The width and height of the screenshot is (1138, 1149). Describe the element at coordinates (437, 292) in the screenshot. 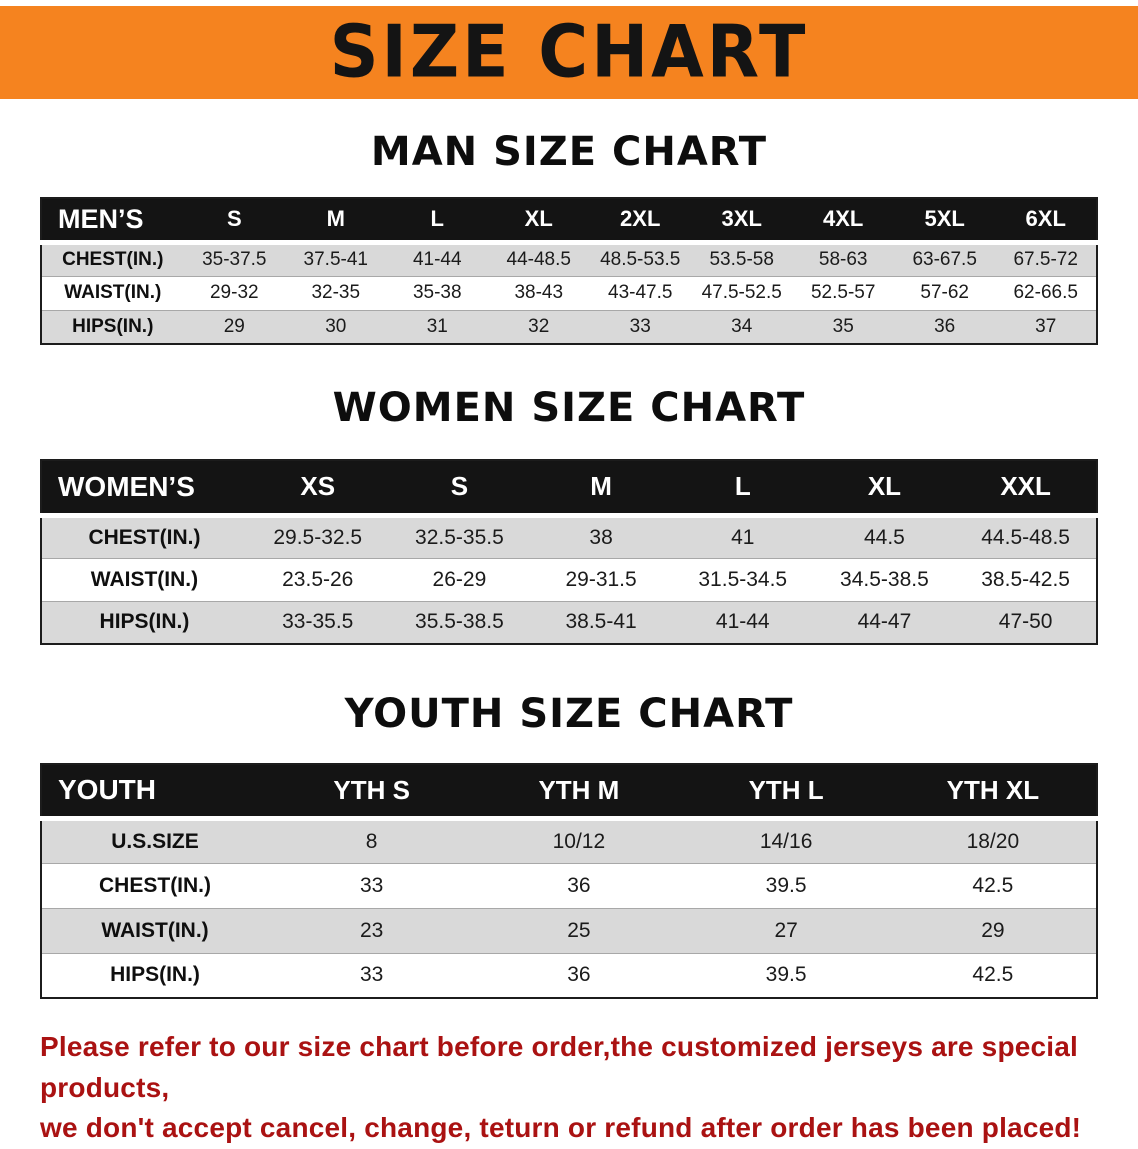

I see `measurement-value-cell: 35-38` at that location.